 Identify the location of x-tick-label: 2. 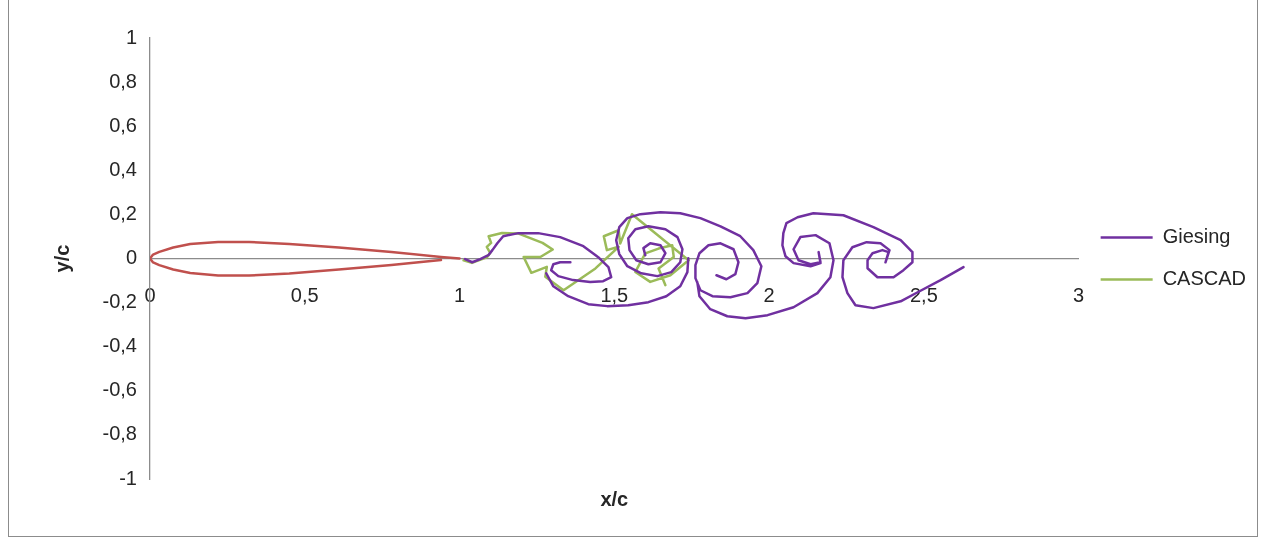
(769, 295).